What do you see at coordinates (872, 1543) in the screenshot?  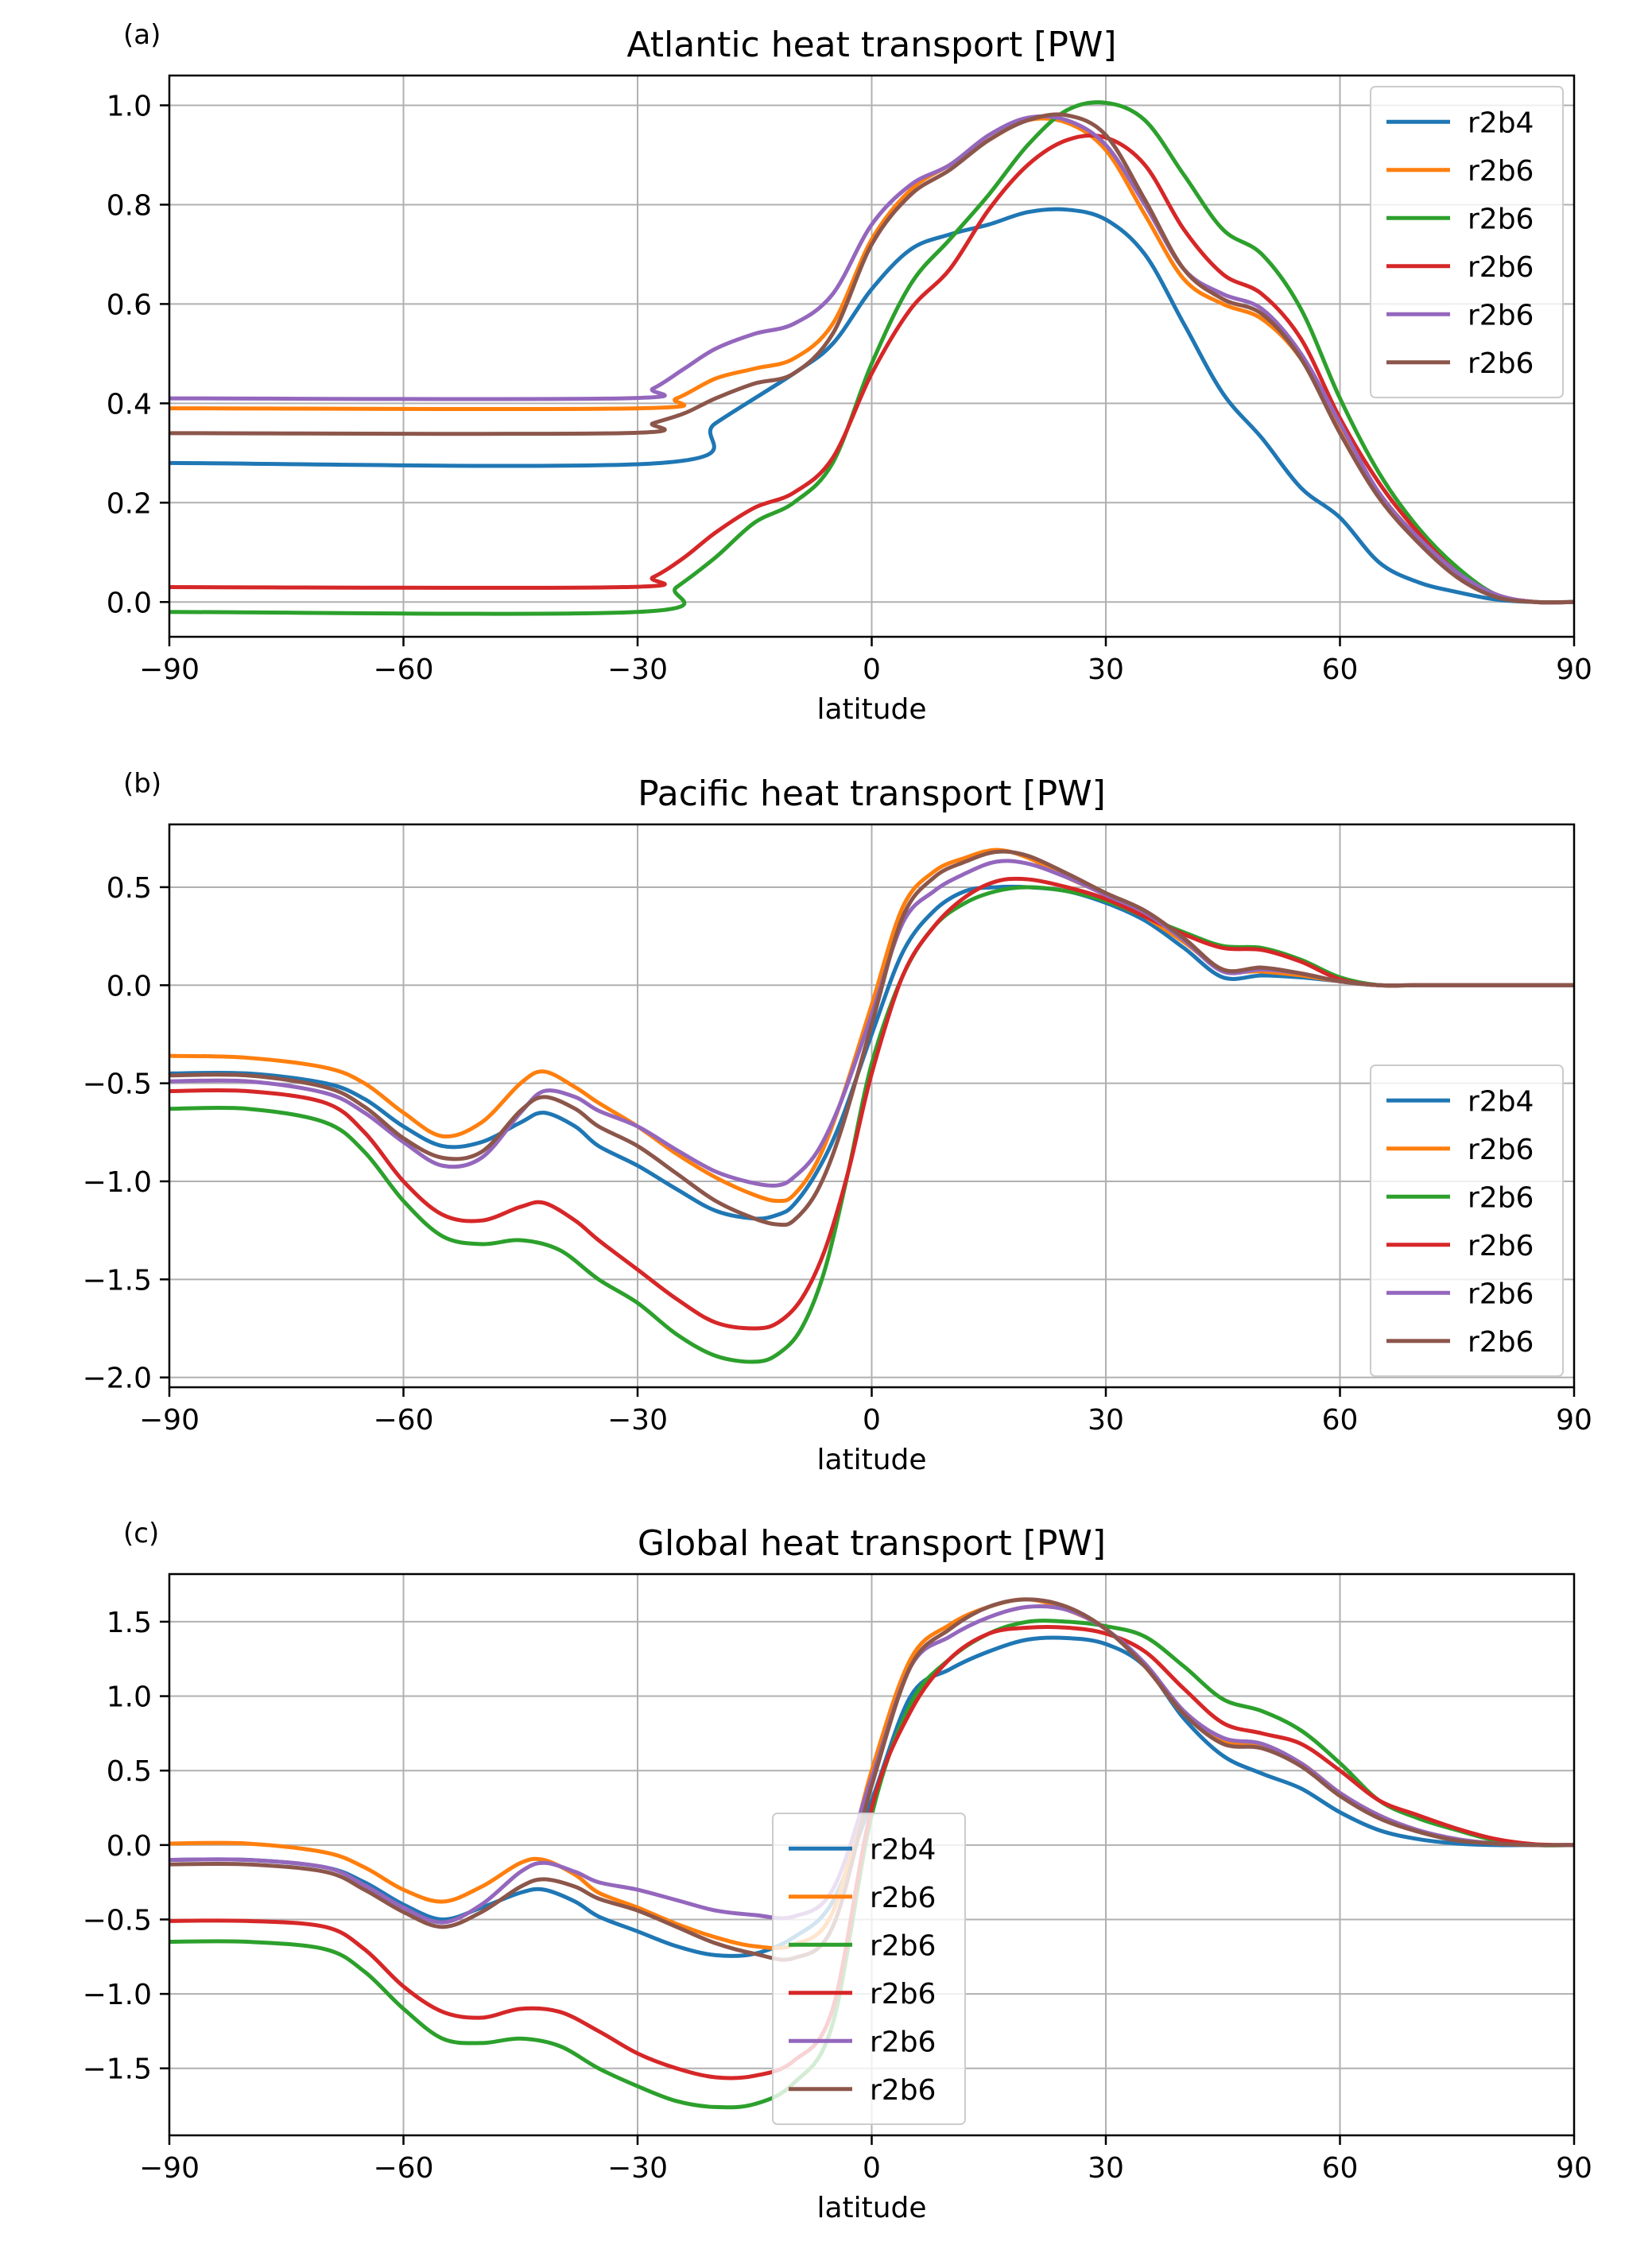 I see `chart-title: Global heat transport [PW]` at bounding box center [872, 1543].